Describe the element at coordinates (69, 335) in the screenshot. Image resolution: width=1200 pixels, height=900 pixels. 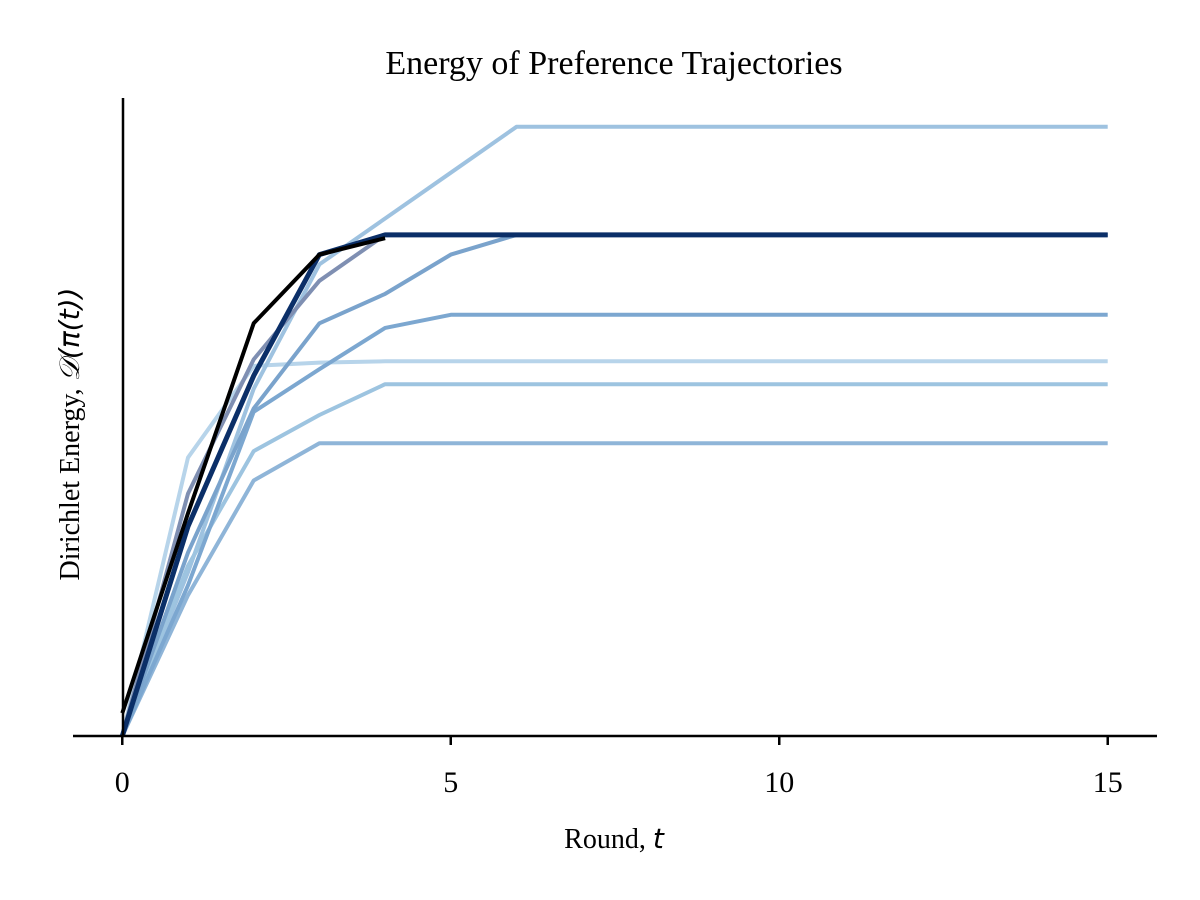
I see `y-axis-label-math: 𝒟(π(t))` at that location.